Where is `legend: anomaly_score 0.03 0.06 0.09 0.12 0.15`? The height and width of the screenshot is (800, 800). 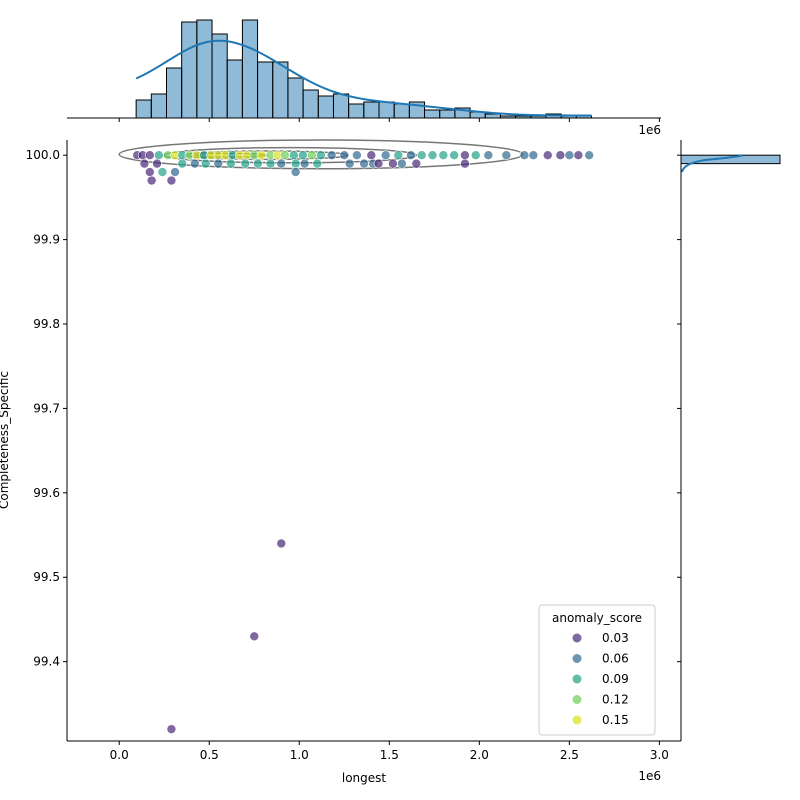
legend: anomaly_score 0.03 0.06 0.09 0.12 0.15 is located at coordinates (597, 670).